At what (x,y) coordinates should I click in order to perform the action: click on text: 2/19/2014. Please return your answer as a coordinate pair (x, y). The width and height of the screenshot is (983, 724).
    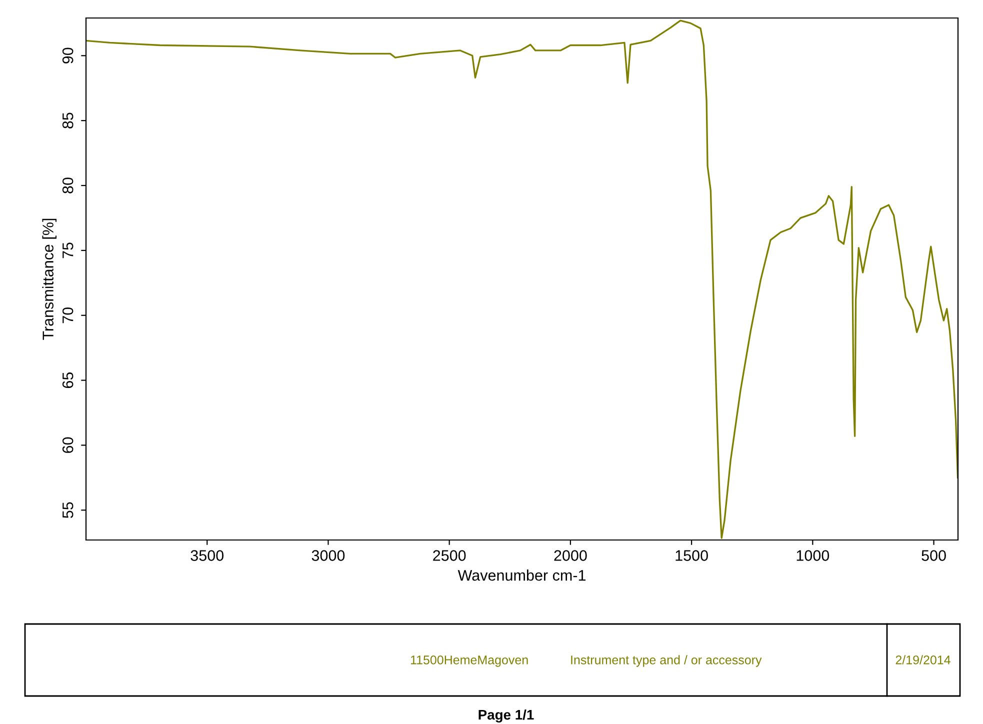
    Looking at the image, I should click on (923, 659).